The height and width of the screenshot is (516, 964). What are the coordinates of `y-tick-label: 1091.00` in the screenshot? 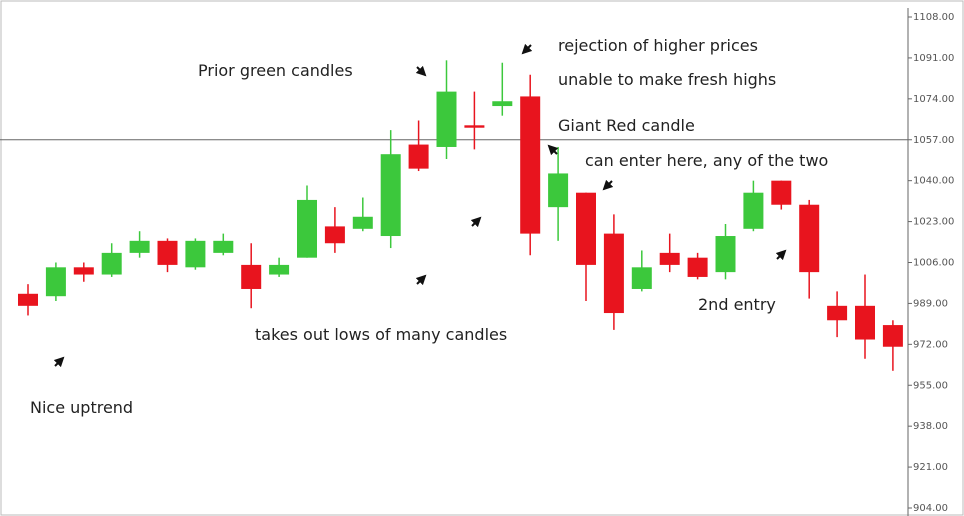 It's located at (933, 58).